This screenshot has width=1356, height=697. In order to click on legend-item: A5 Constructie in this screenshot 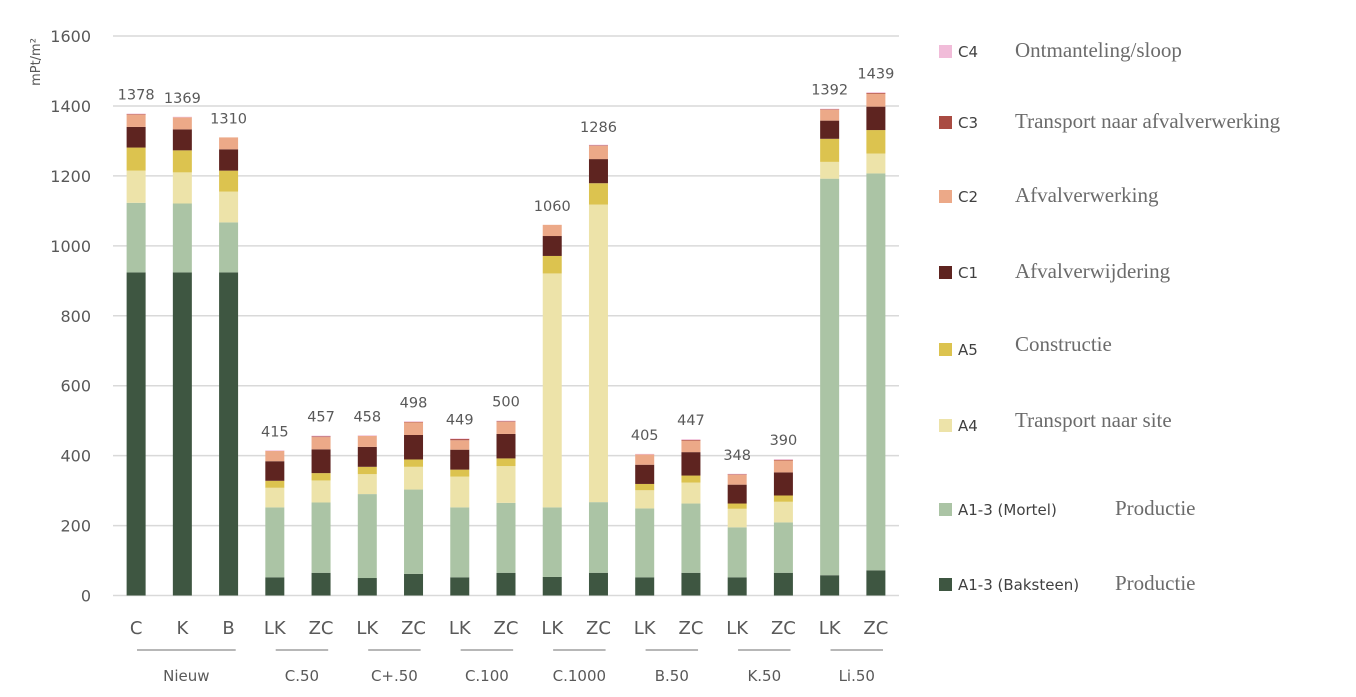, I will do `click(1025, 345)`.